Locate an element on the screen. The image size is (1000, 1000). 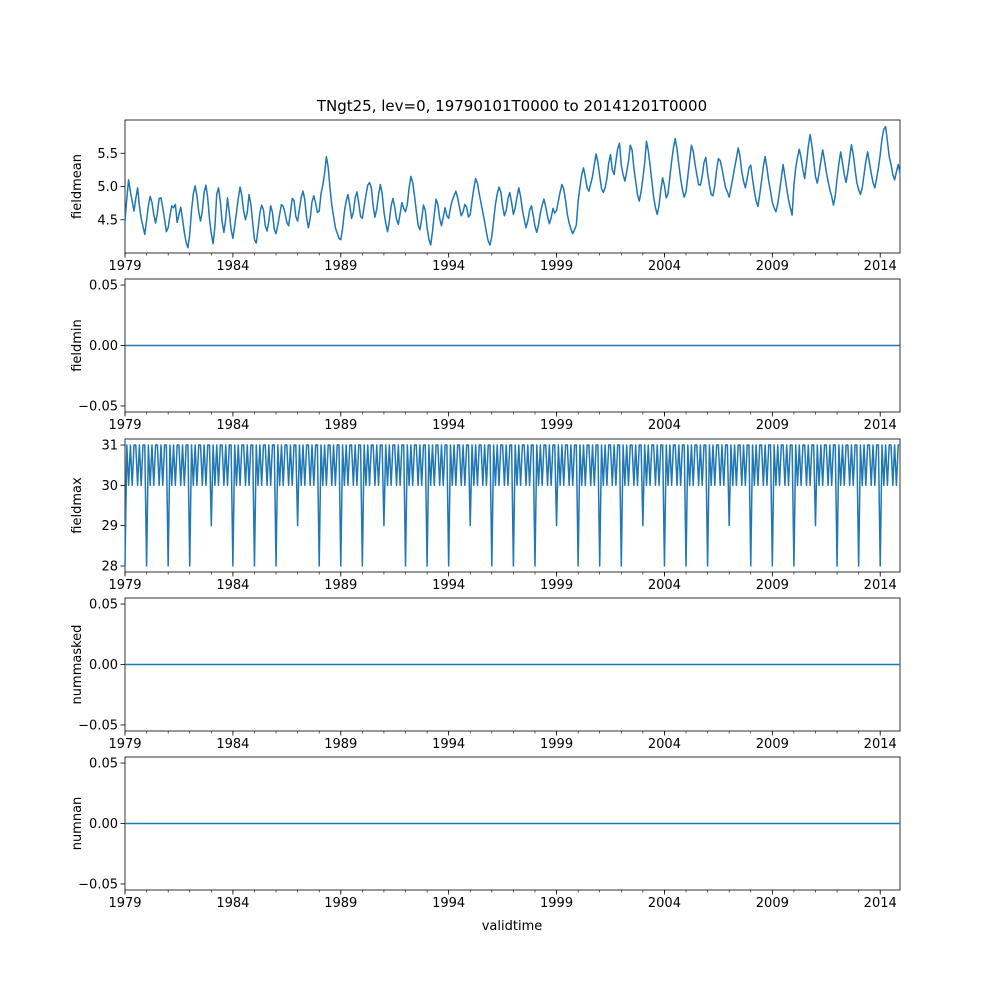
y-tick-label: 5.5 is located at coordinates (107, 154).